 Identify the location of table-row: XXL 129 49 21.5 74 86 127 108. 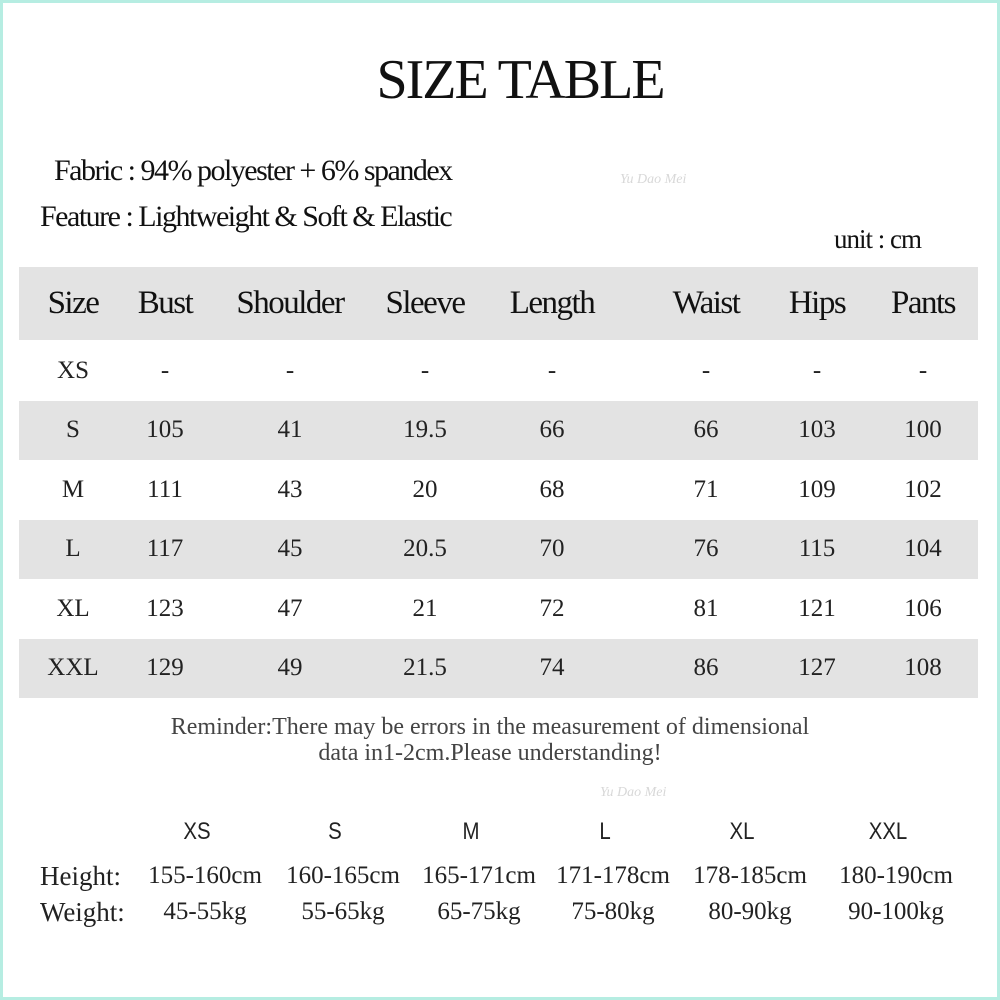
(498, 668).